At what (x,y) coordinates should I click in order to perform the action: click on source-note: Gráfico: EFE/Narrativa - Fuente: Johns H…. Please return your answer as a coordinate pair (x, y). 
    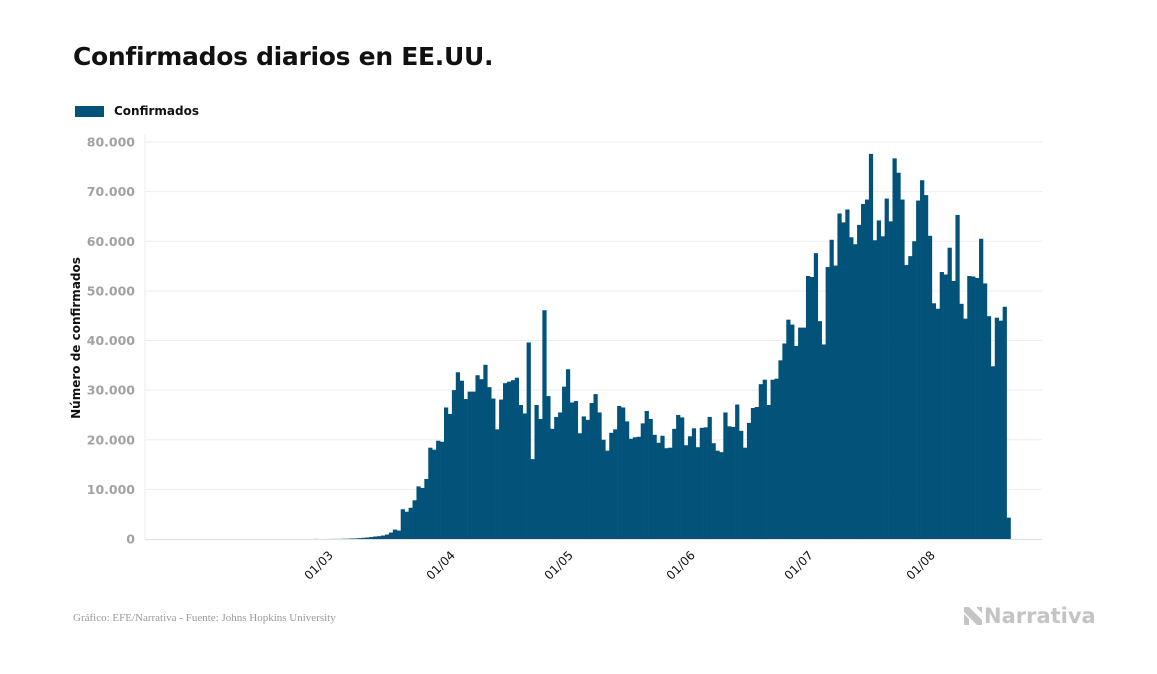
    Looking at the image, I should click on (204, 618).